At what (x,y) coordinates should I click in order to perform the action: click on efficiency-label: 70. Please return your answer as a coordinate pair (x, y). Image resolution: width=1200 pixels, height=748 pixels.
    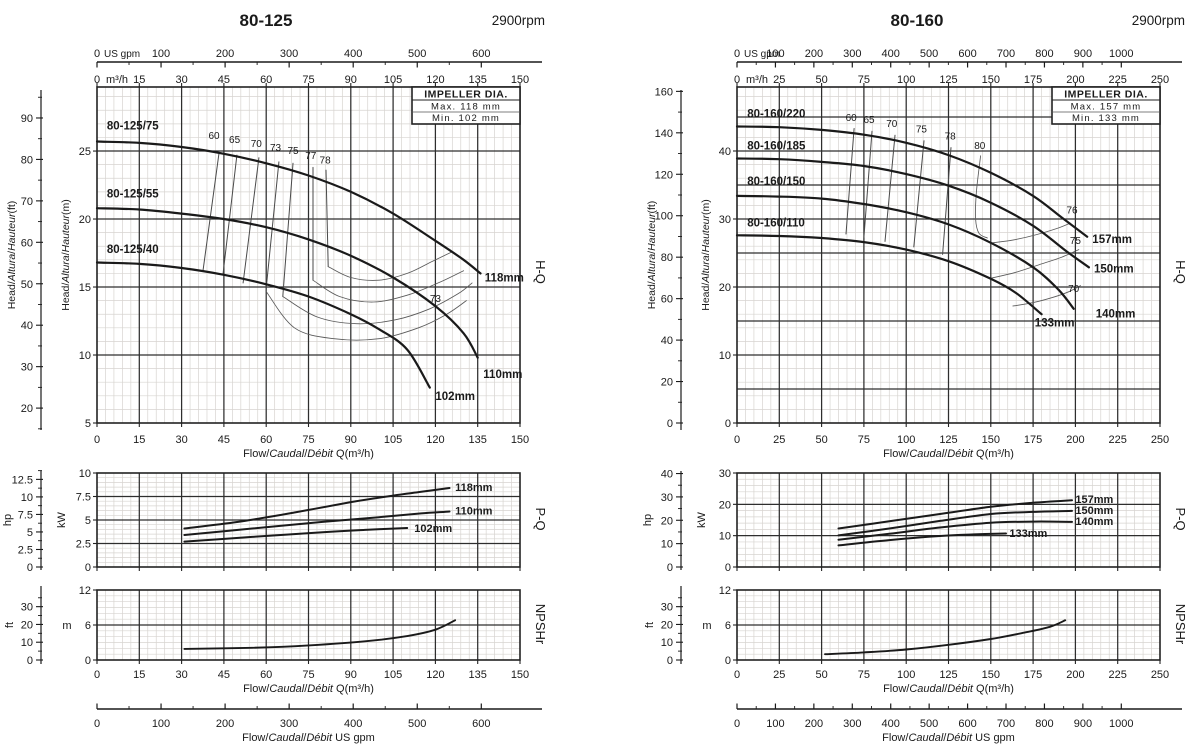
    Looking at the image, I should click on (892, 124).